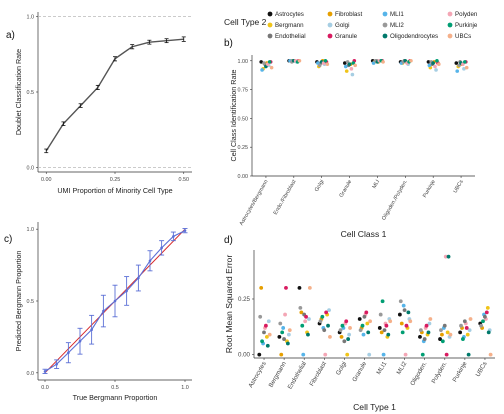  Describe the element at coordinates (115, 388) in the screenshot. I see `c-xtick-label-1: 0.5` at that location.